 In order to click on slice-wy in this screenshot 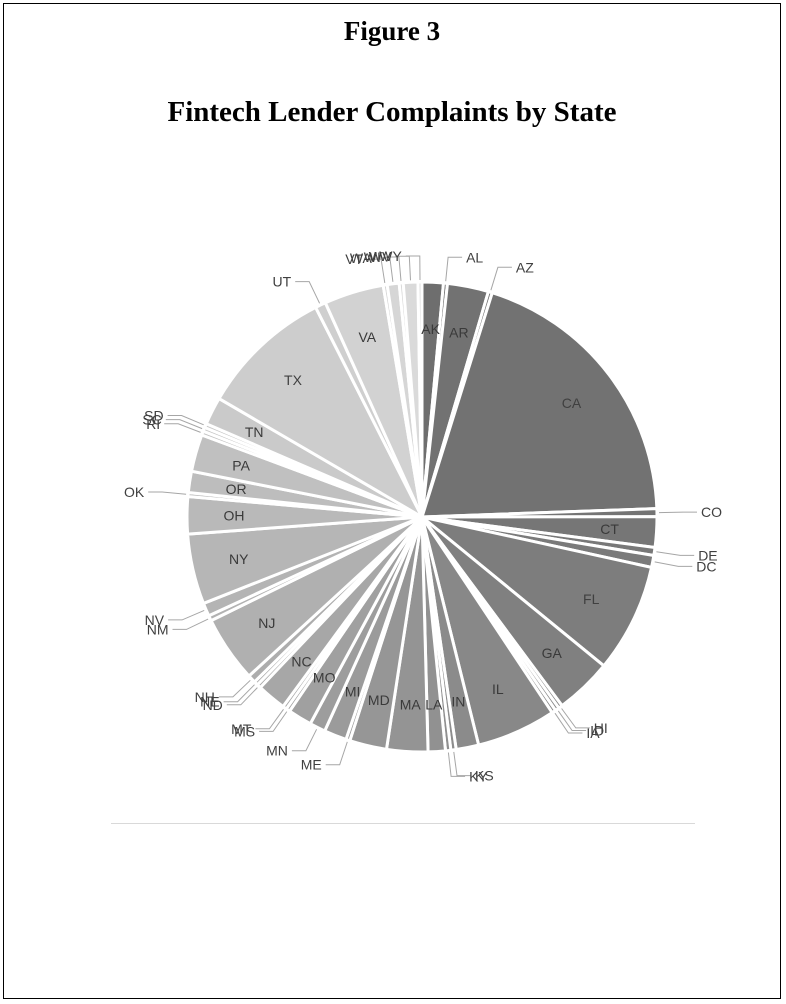, I will do `click(420, 399)`.